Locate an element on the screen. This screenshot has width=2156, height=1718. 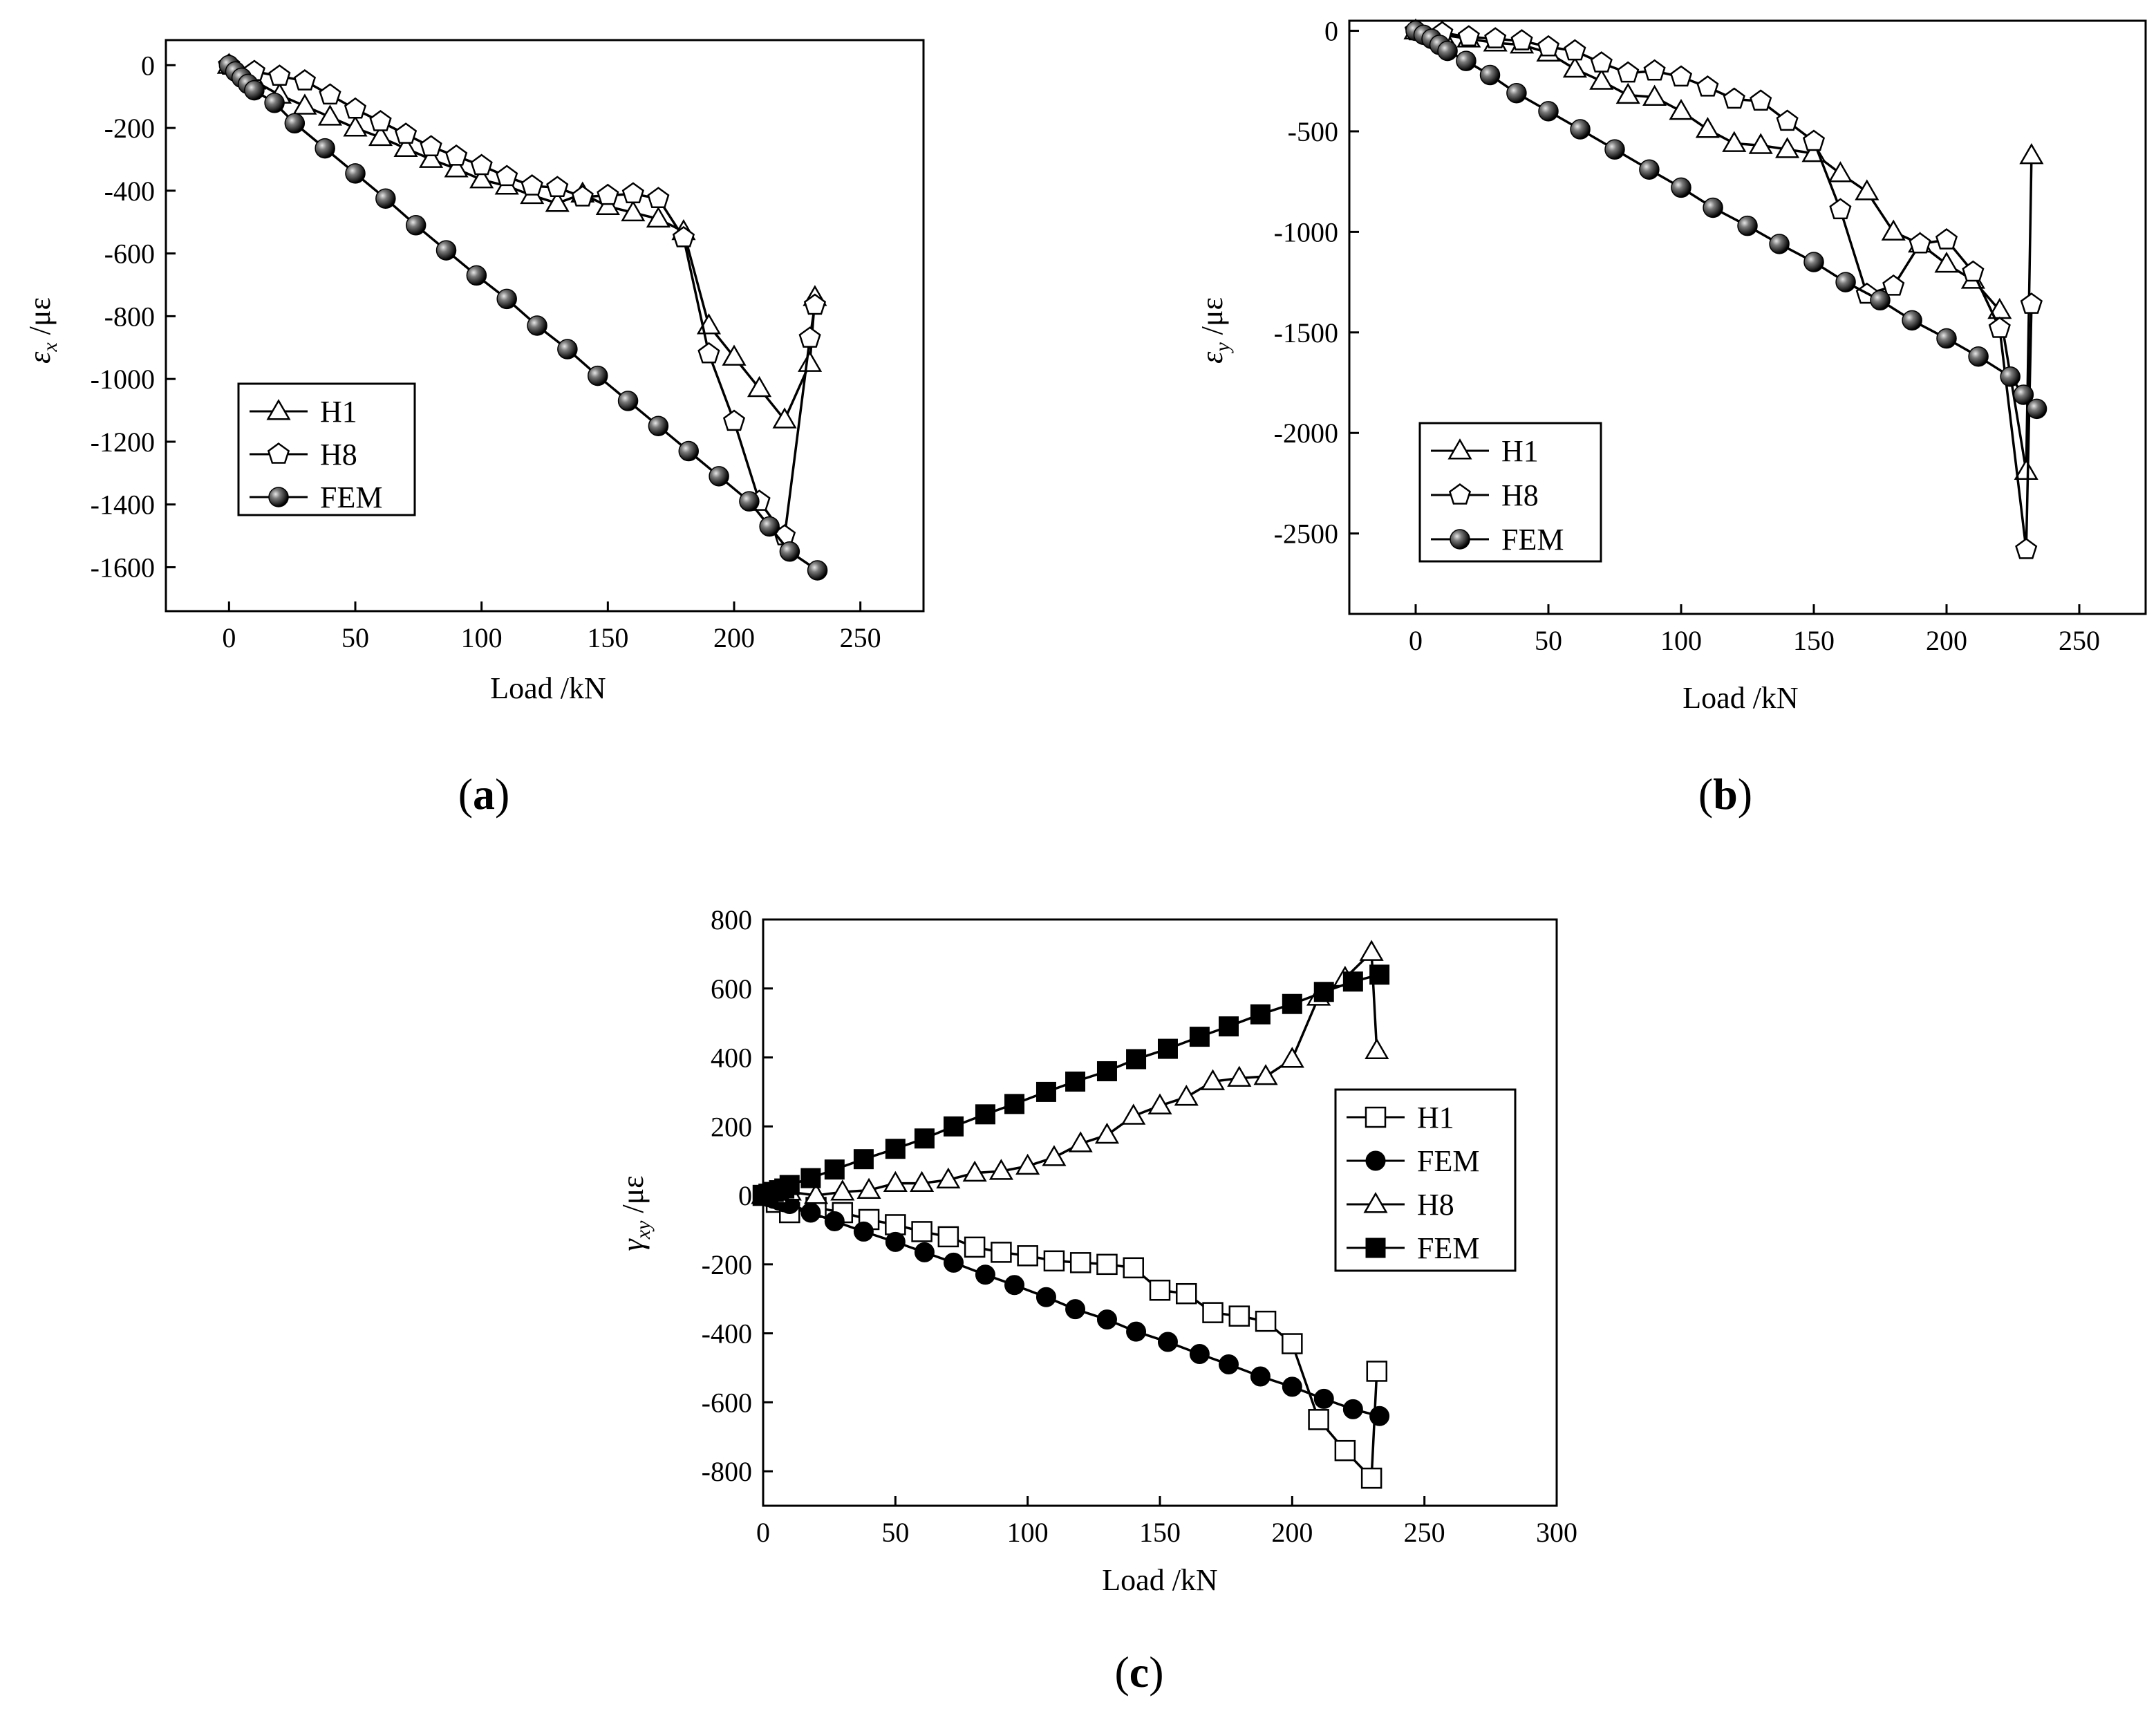
legend-label-b: FEM is located at coordinates (1532, 540).